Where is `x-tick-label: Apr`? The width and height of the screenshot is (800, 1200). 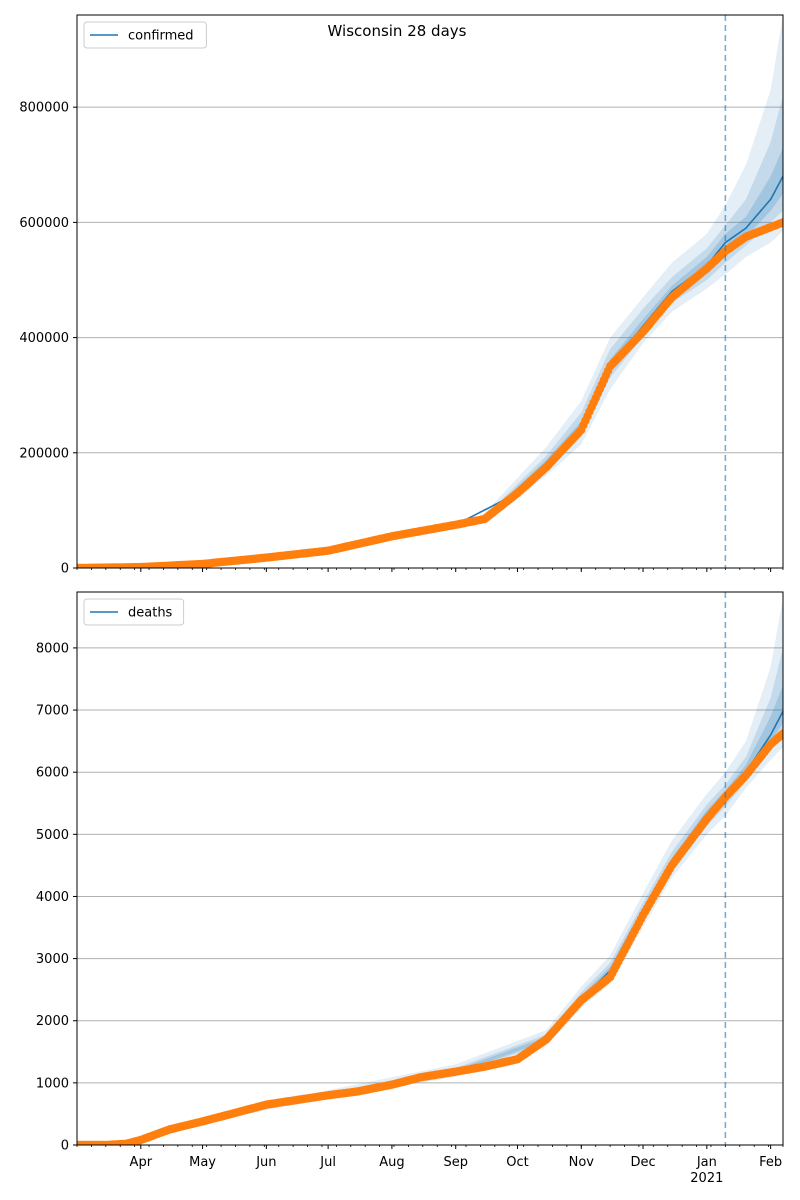 x-tick-label: Apr is located at coordinates (141, 1162).